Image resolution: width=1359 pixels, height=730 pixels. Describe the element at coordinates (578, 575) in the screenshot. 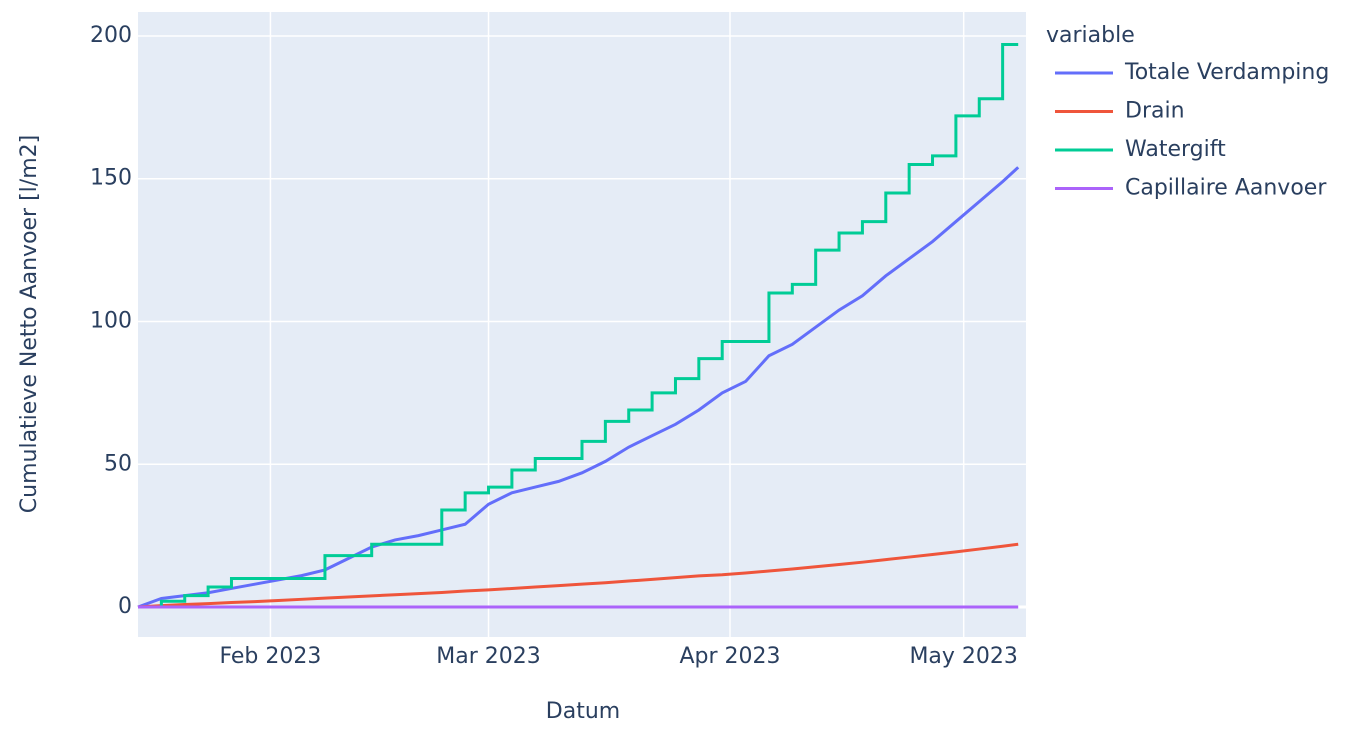

I see `series-line` at that location.